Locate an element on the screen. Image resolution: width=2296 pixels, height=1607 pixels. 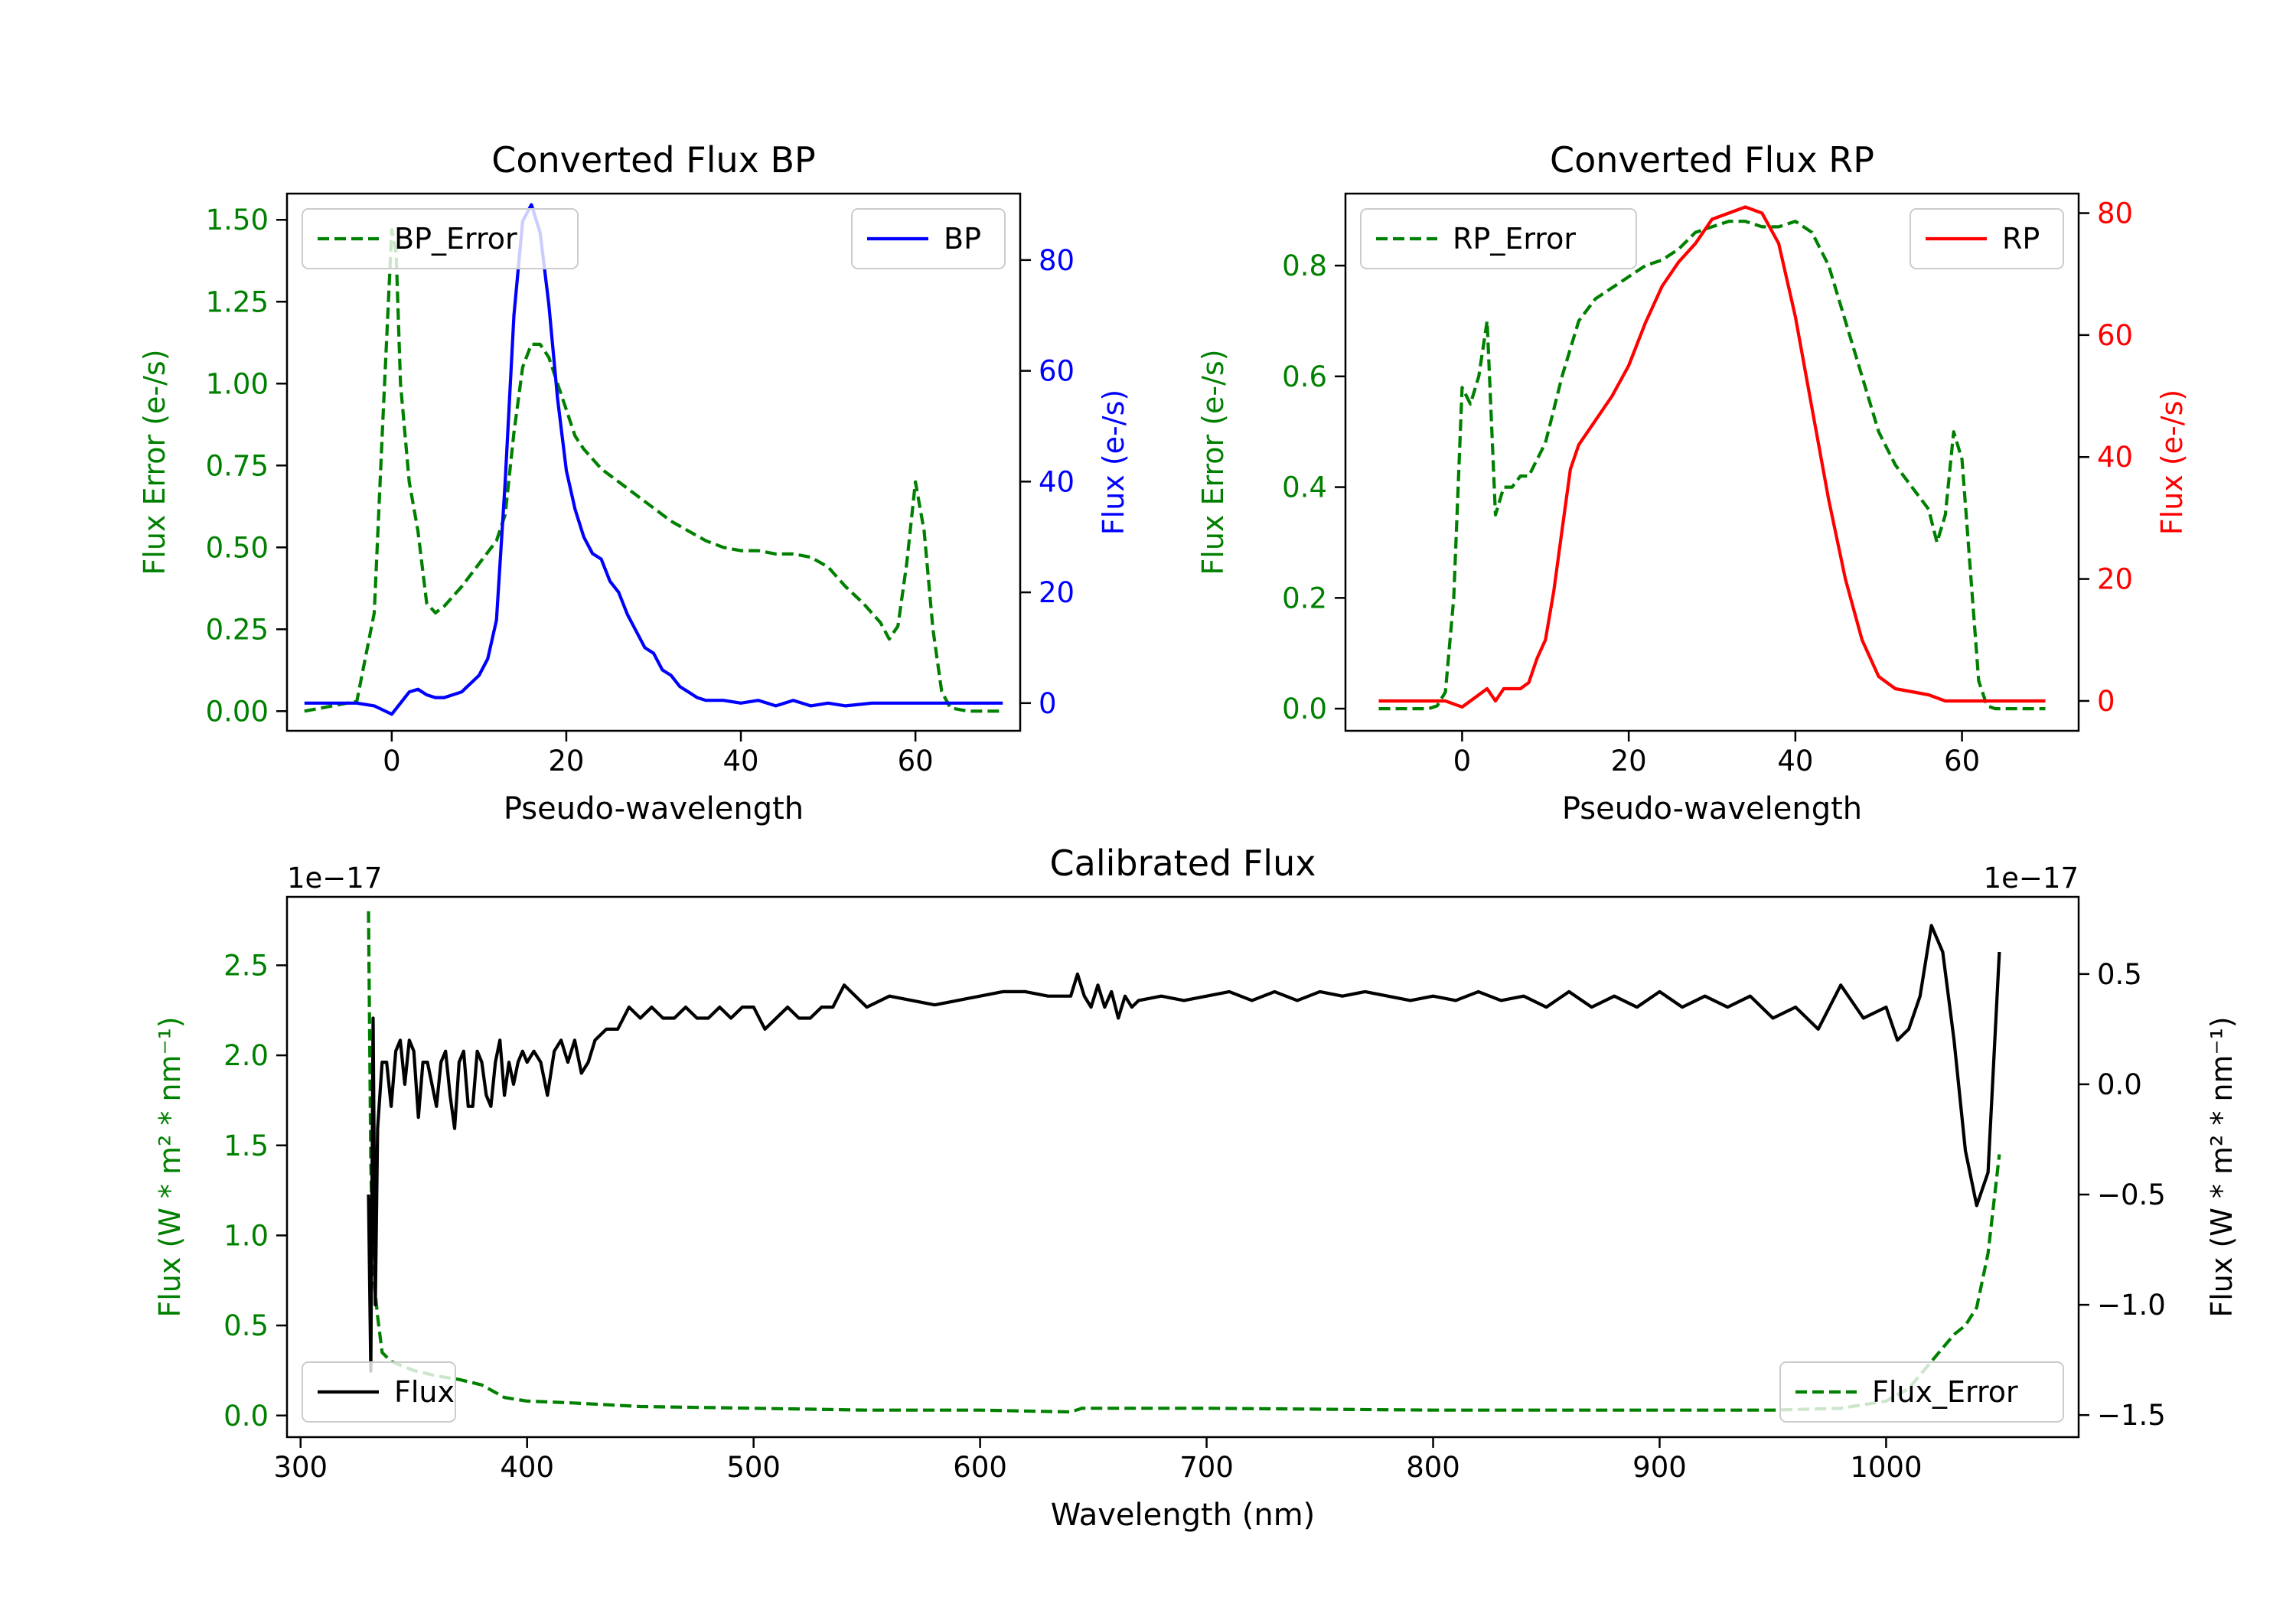
legend-label: BP is located at coordinates (962, 239).